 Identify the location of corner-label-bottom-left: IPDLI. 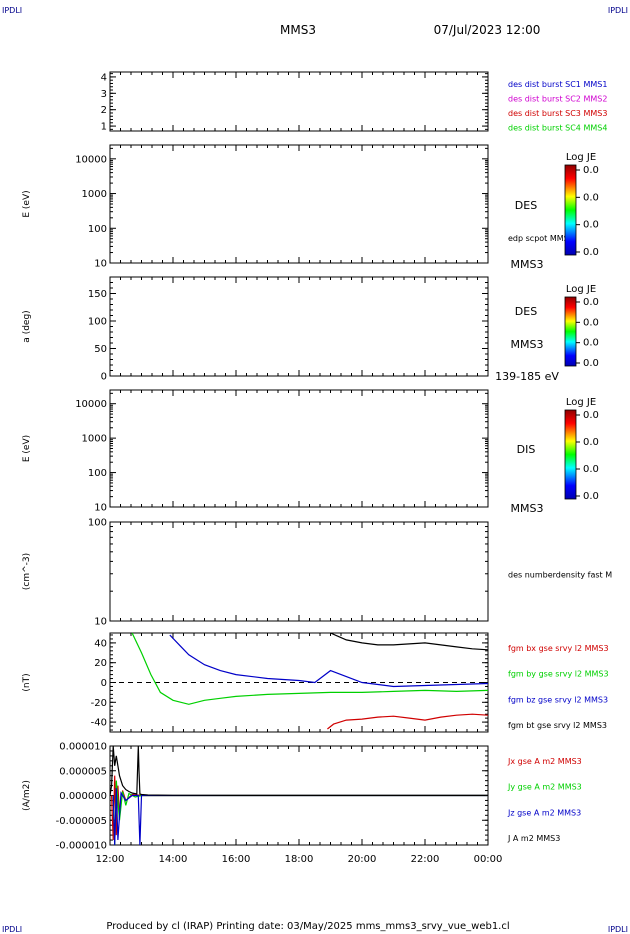
(12, 929).